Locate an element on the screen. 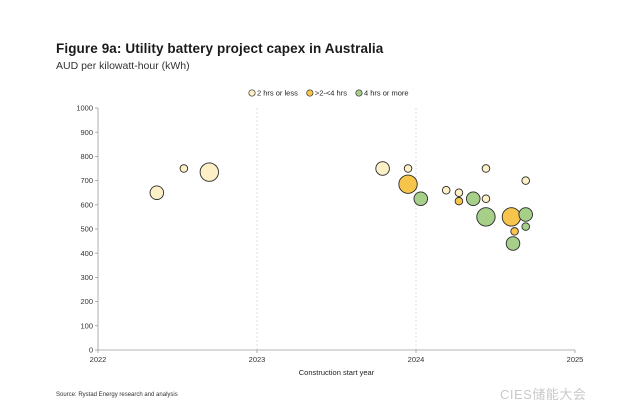  y-tick-label: 900 is located at coordinates (86, 132).